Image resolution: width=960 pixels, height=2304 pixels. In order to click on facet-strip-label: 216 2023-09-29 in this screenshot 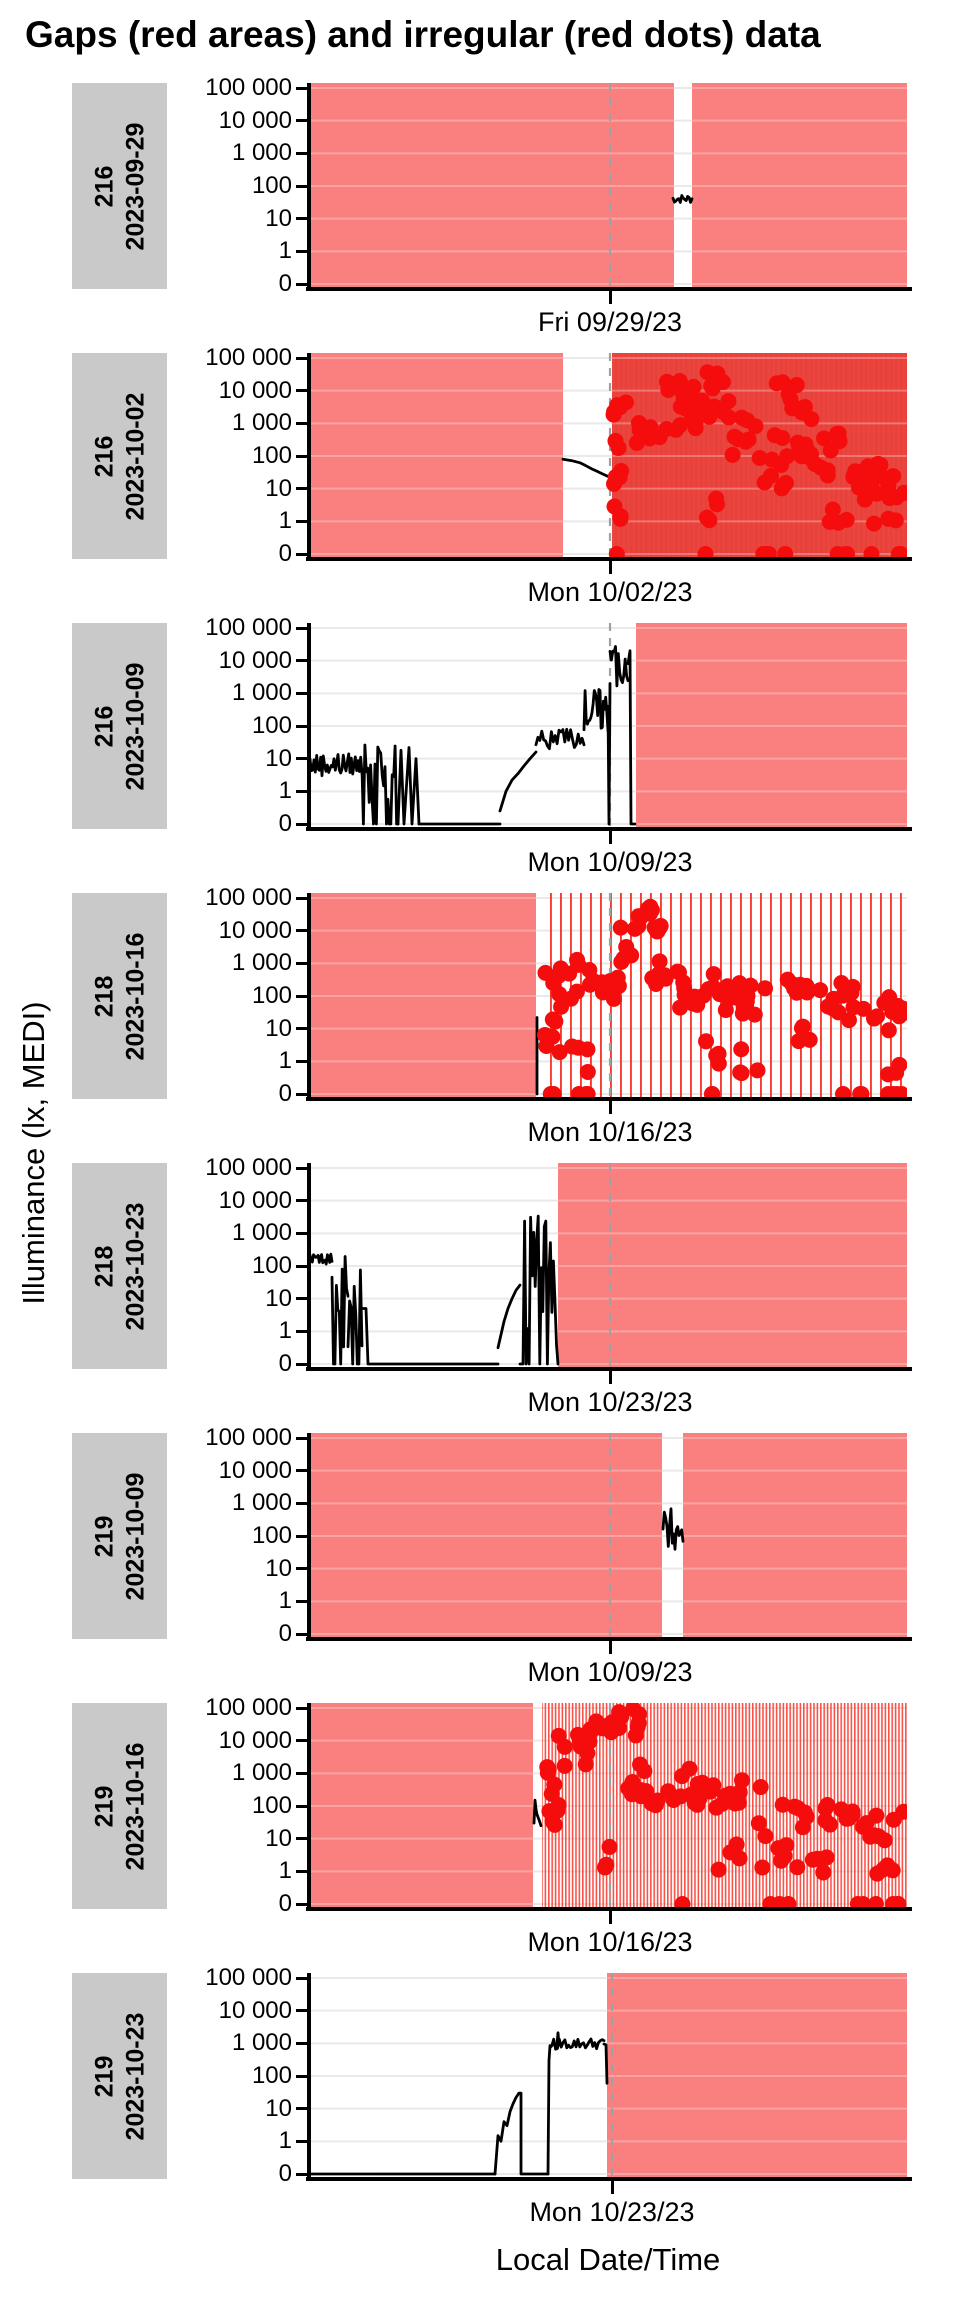, I will do `click(119, 186)`.